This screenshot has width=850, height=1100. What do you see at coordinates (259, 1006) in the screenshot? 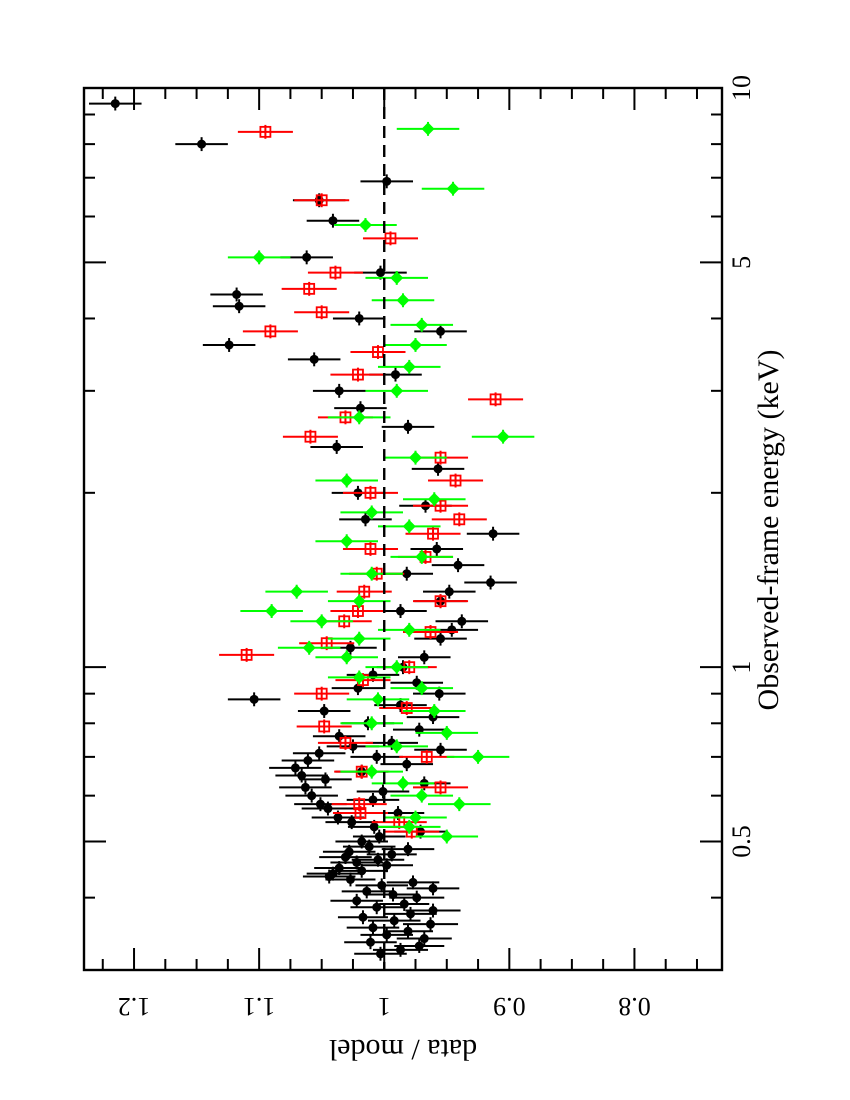
I see `y-tick-label: 1.1` at bounding box center [259, 1006].